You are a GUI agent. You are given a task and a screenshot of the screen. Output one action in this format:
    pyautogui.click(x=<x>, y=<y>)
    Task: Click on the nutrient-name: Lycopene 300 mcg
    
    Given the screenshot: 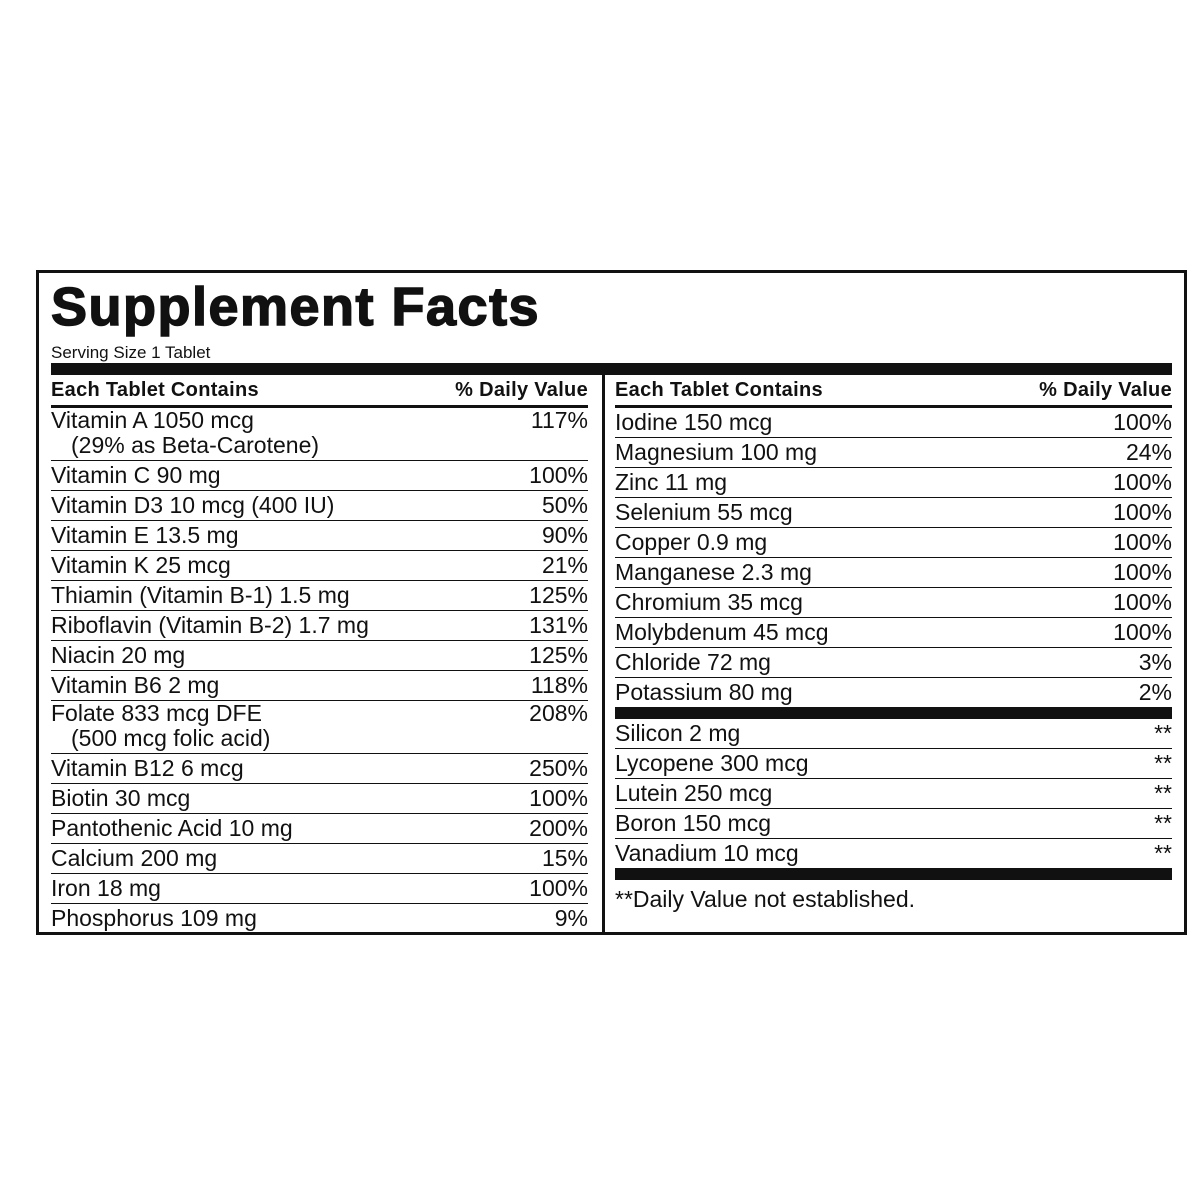 What is the action you would take?
    pyautogui.click(x=712, y=763)
    